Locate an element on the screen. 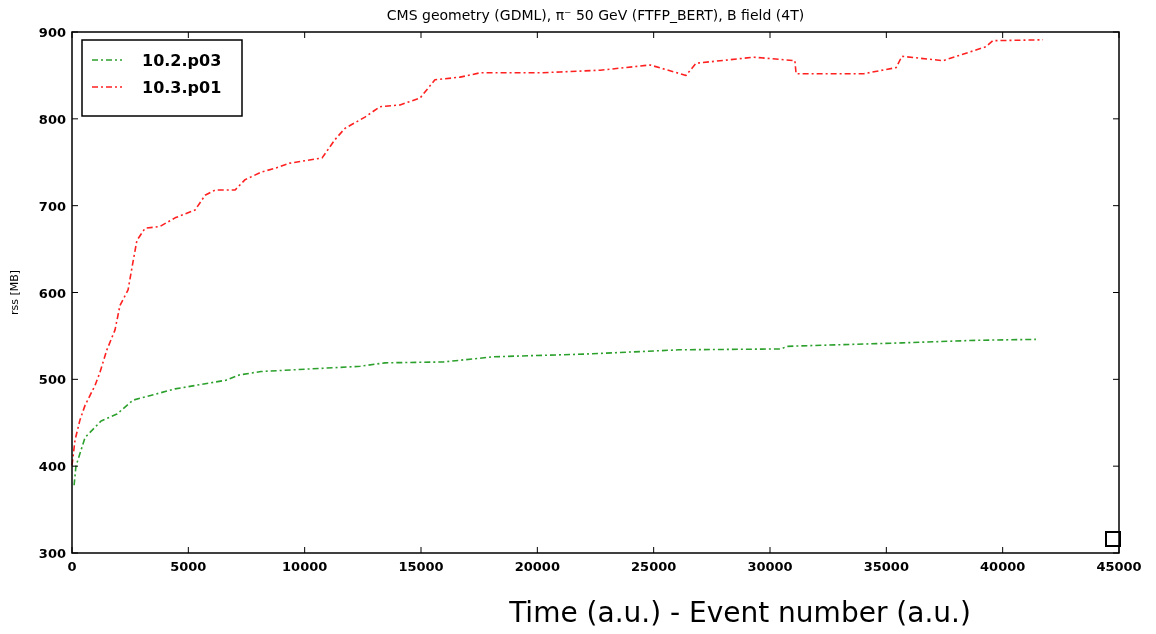  x-tick-label: 30000 is located at coordinates (770, 566).